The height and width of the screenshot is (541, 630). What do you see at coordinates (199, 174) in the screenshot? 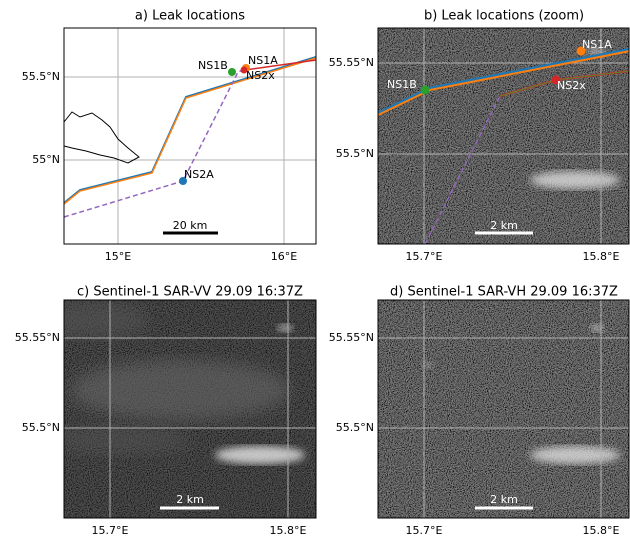
I see `leak-label: NS2A` at bounding box center [199, 174].